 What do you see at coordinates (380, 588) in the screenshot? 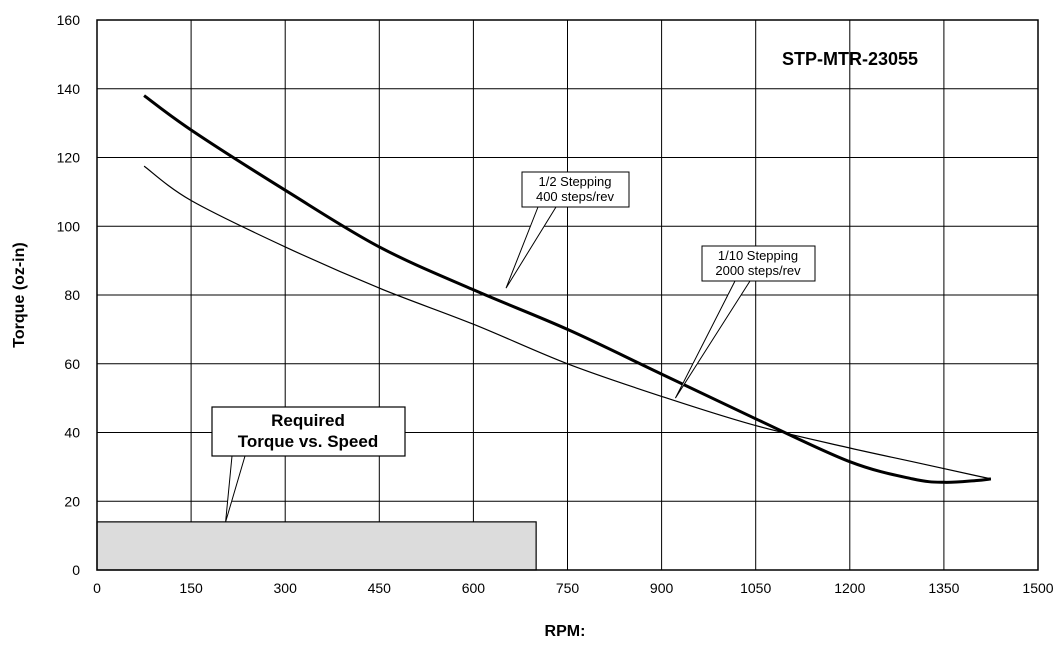
I see `x-tick-label: 450` at bounding box center [380, 588].